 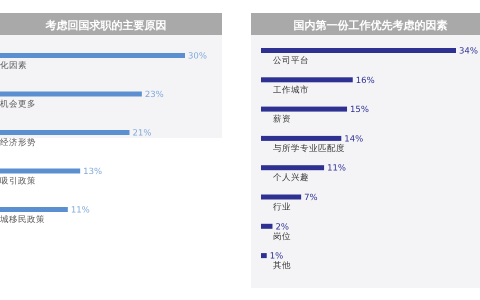 I want to click on y-tick-label: 个人兴趣, so click(x=291, y=178).